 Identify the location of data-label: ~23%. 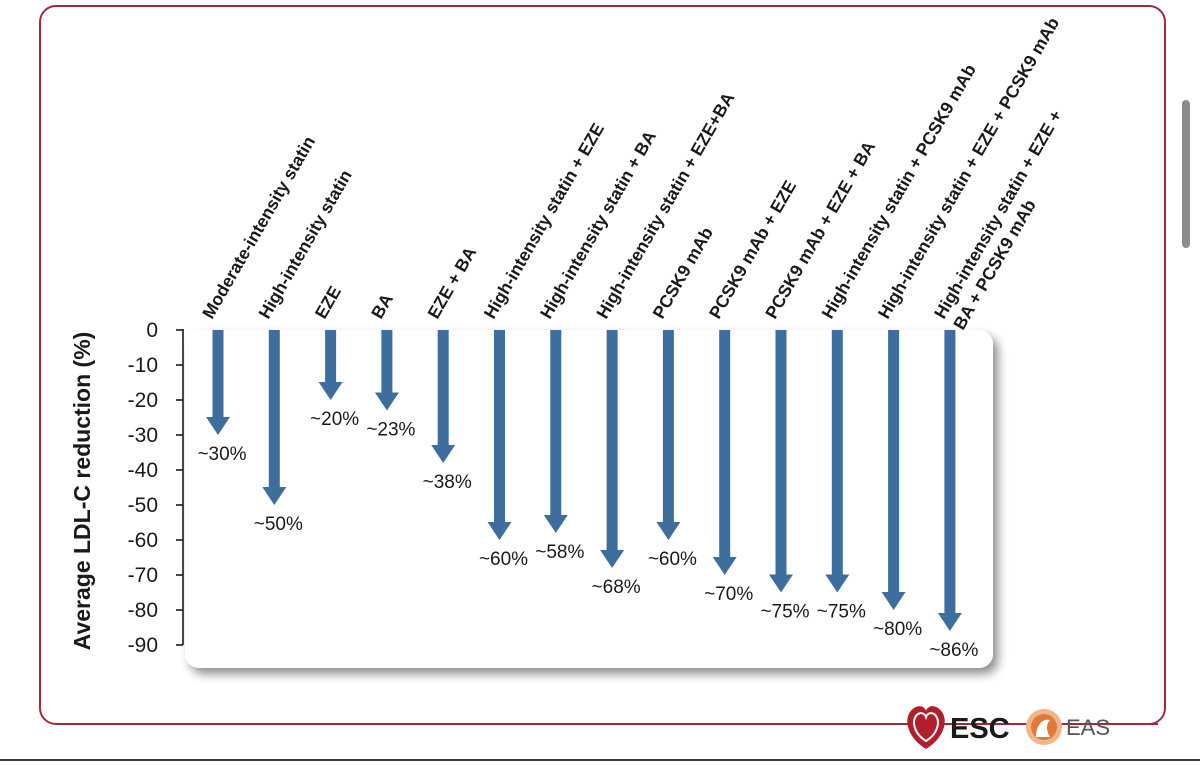
(390, 430).